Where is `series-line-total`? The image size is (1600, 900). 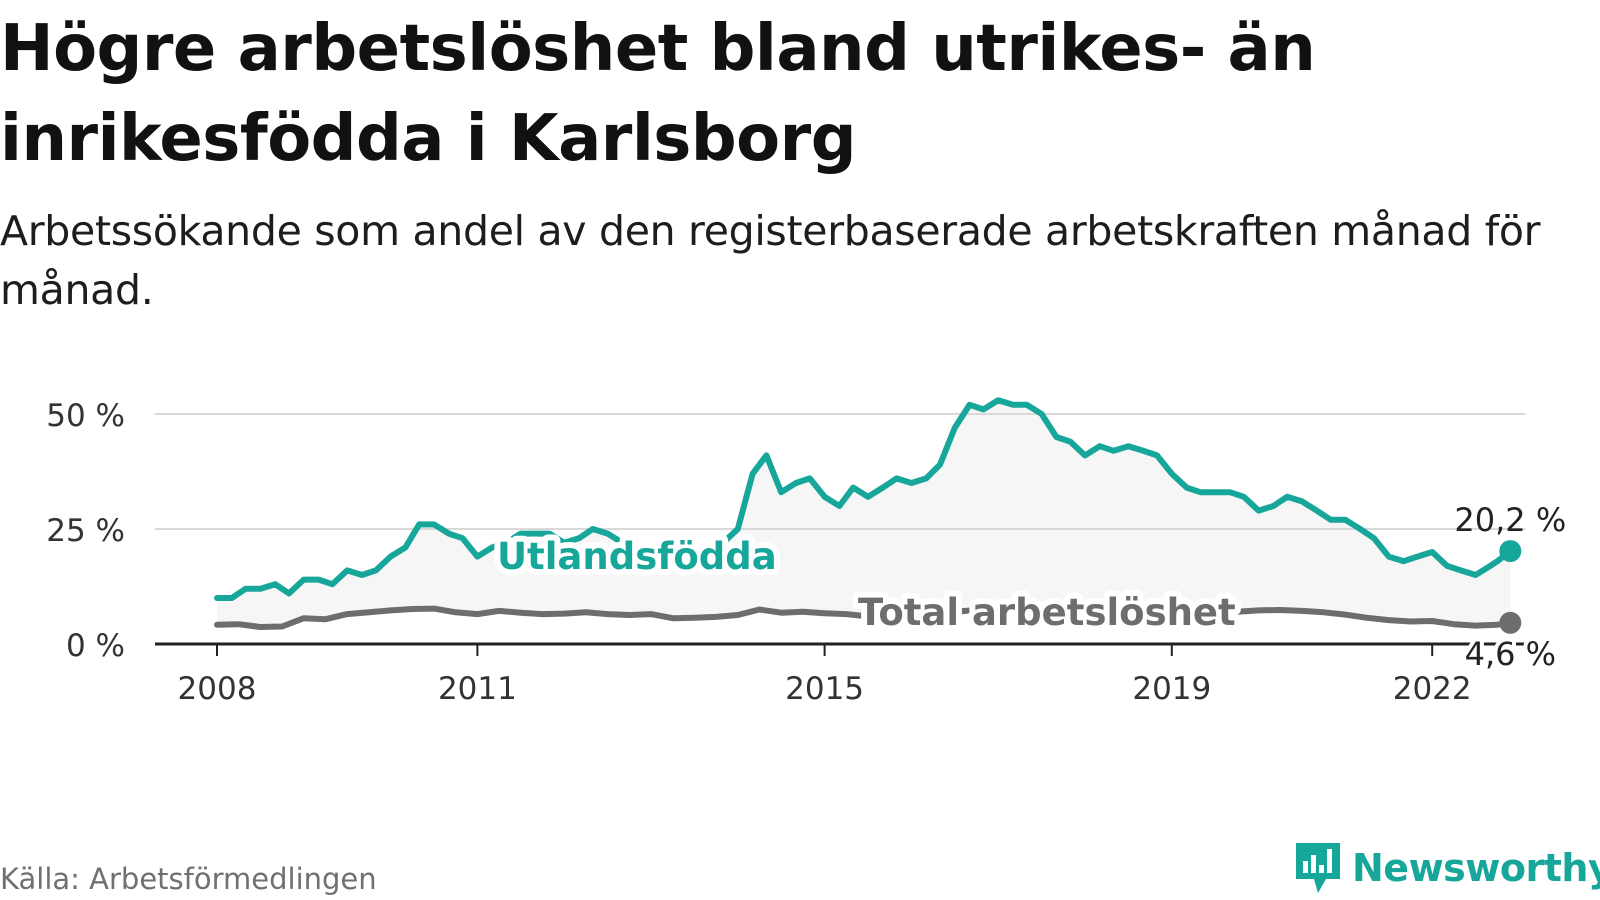 series-line-total is located at coordinates (864, 617).